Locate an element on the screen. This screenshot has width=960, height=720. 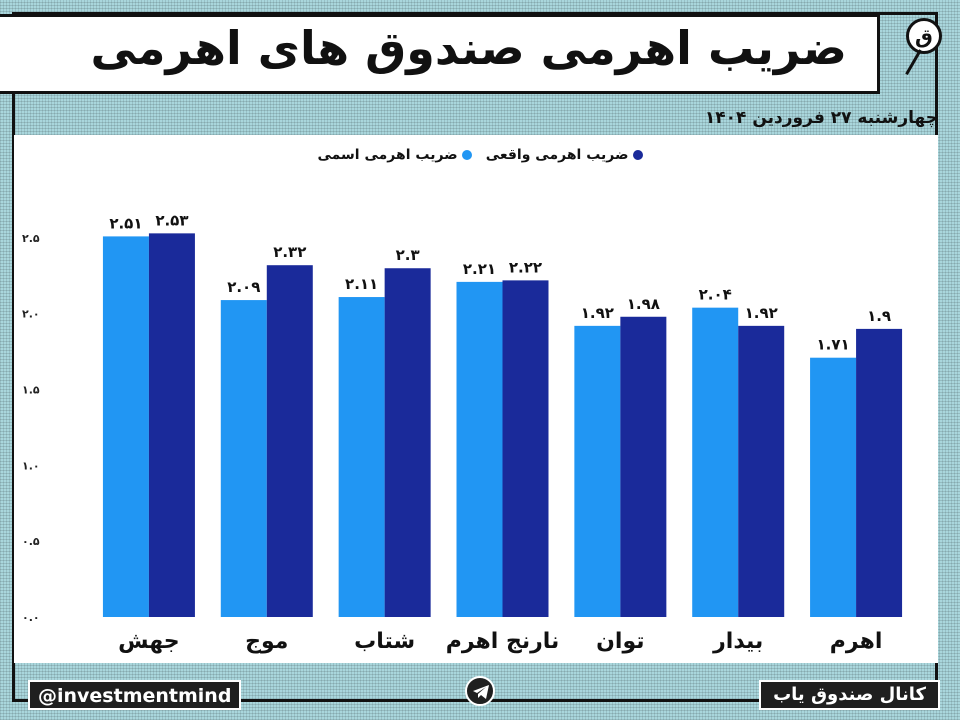
footer-handle: @investmentmind is located at coordinates (135, 695).